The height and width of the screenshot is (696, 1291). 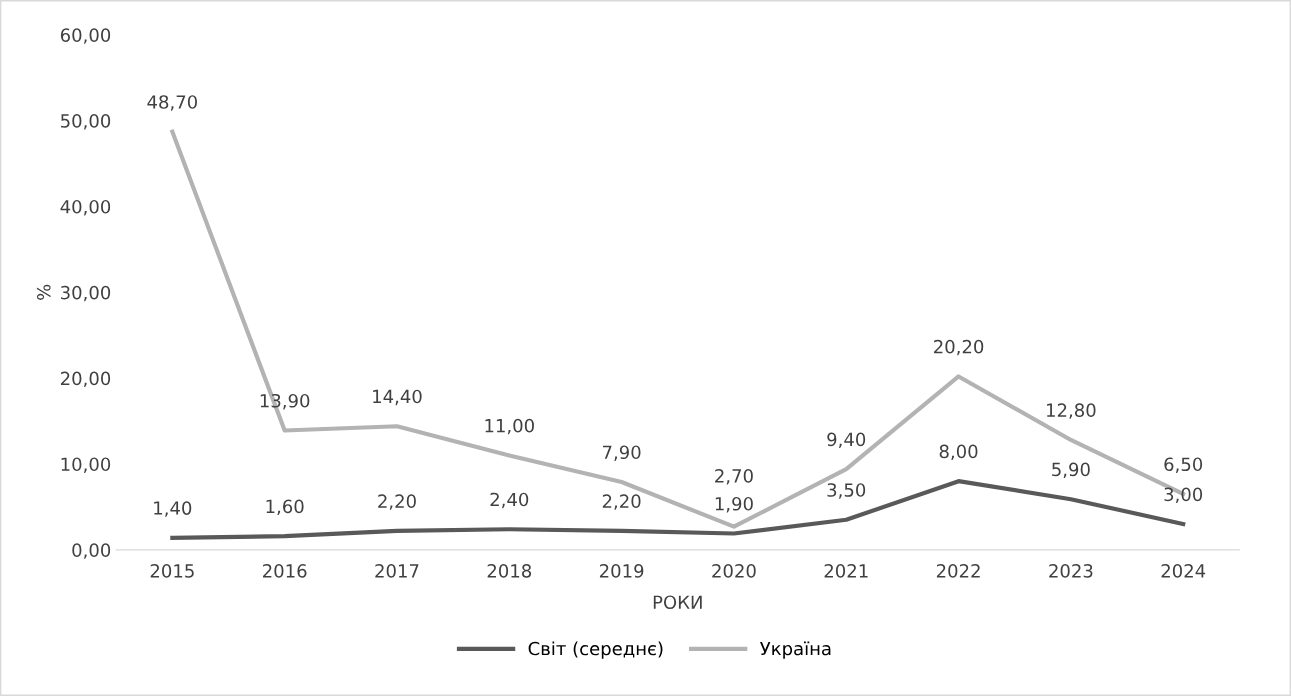 I want to click on data-label: 7,90, so click(x=622, y=453).